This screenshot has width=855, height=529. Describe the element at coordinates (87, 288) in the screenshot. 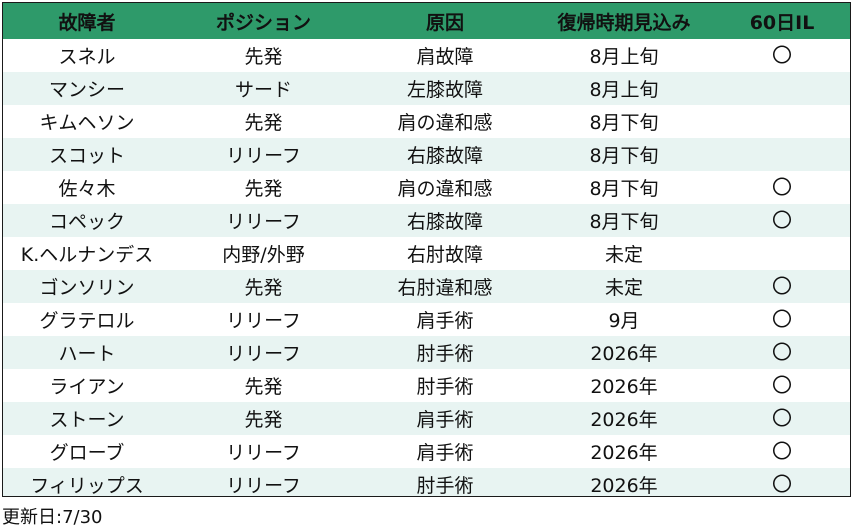

I see `cell-player: ゴンソリン` at that location.